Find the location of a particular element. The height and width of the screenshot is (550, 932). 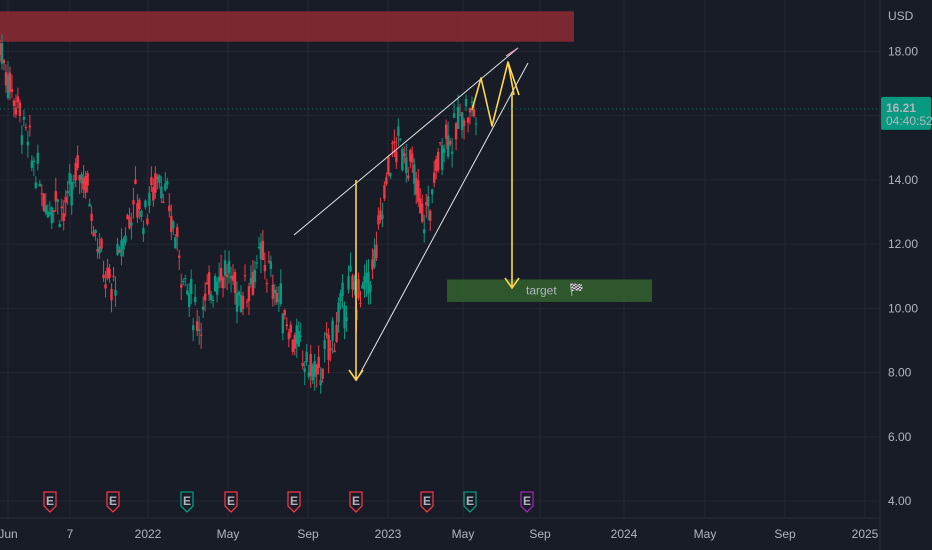

x-tick-label: 2025 is located at coordinates (865, 534).